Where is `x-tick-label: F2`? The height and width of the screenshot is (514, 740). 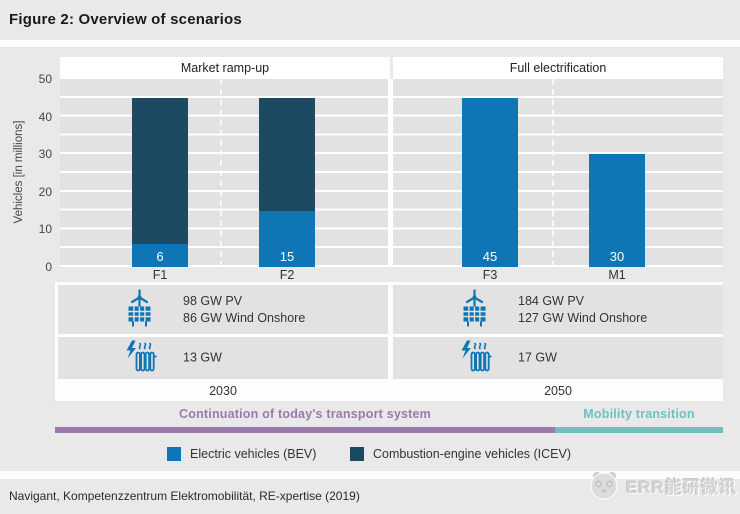 x-tick-label: F2 is located at coordinates (287, 275).